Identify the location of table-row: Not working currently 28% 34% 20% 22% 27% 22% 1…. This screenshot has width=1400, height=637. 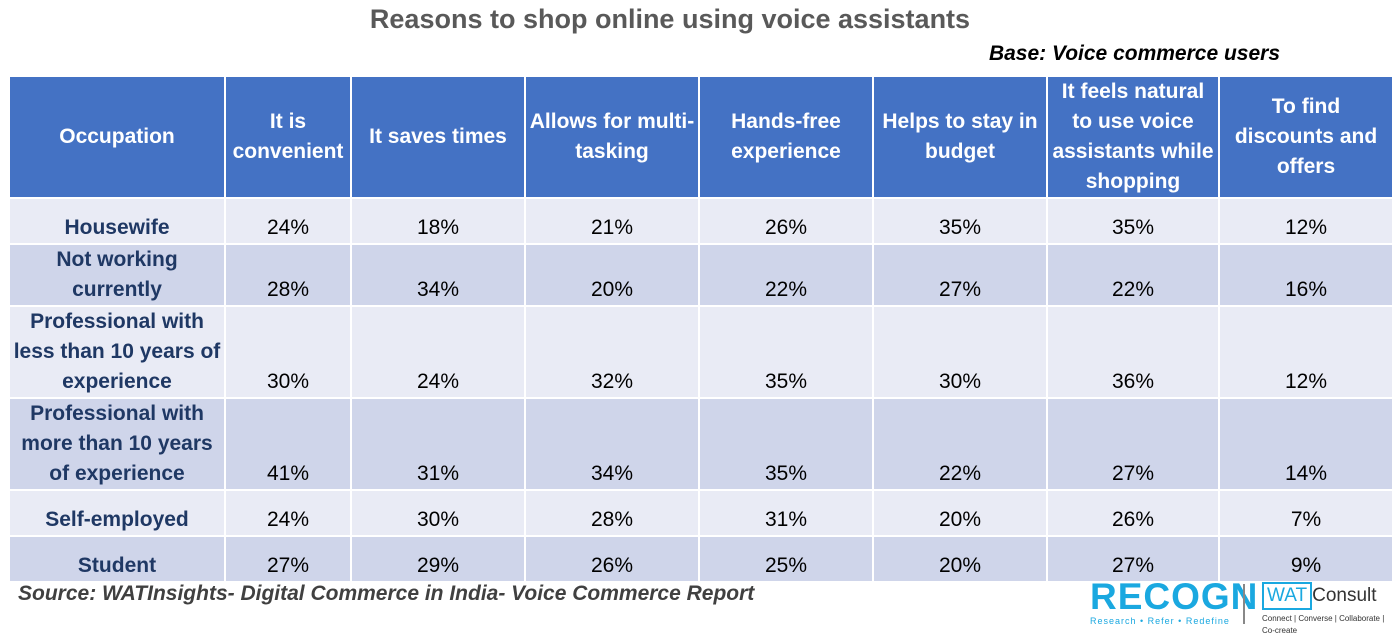
(701, 275).